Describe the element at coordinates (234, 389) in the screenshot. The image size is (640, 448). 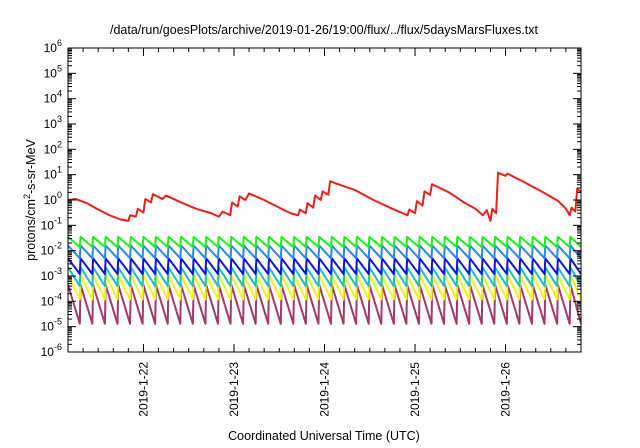
I see `x-tick-label: 2019-1-23` at that location.